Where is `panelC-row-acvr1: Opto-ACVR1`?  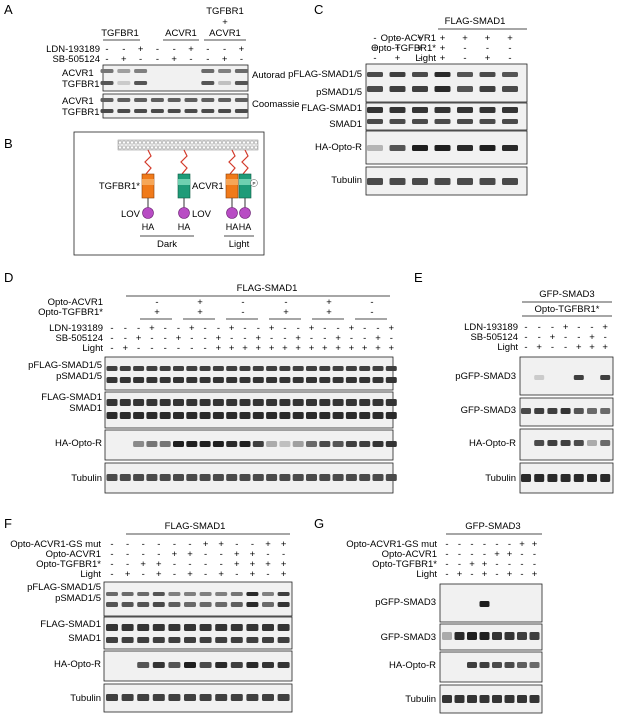 panelC-row-acvr1: Opto-ACVR1 is located at coordinates (408, 38).